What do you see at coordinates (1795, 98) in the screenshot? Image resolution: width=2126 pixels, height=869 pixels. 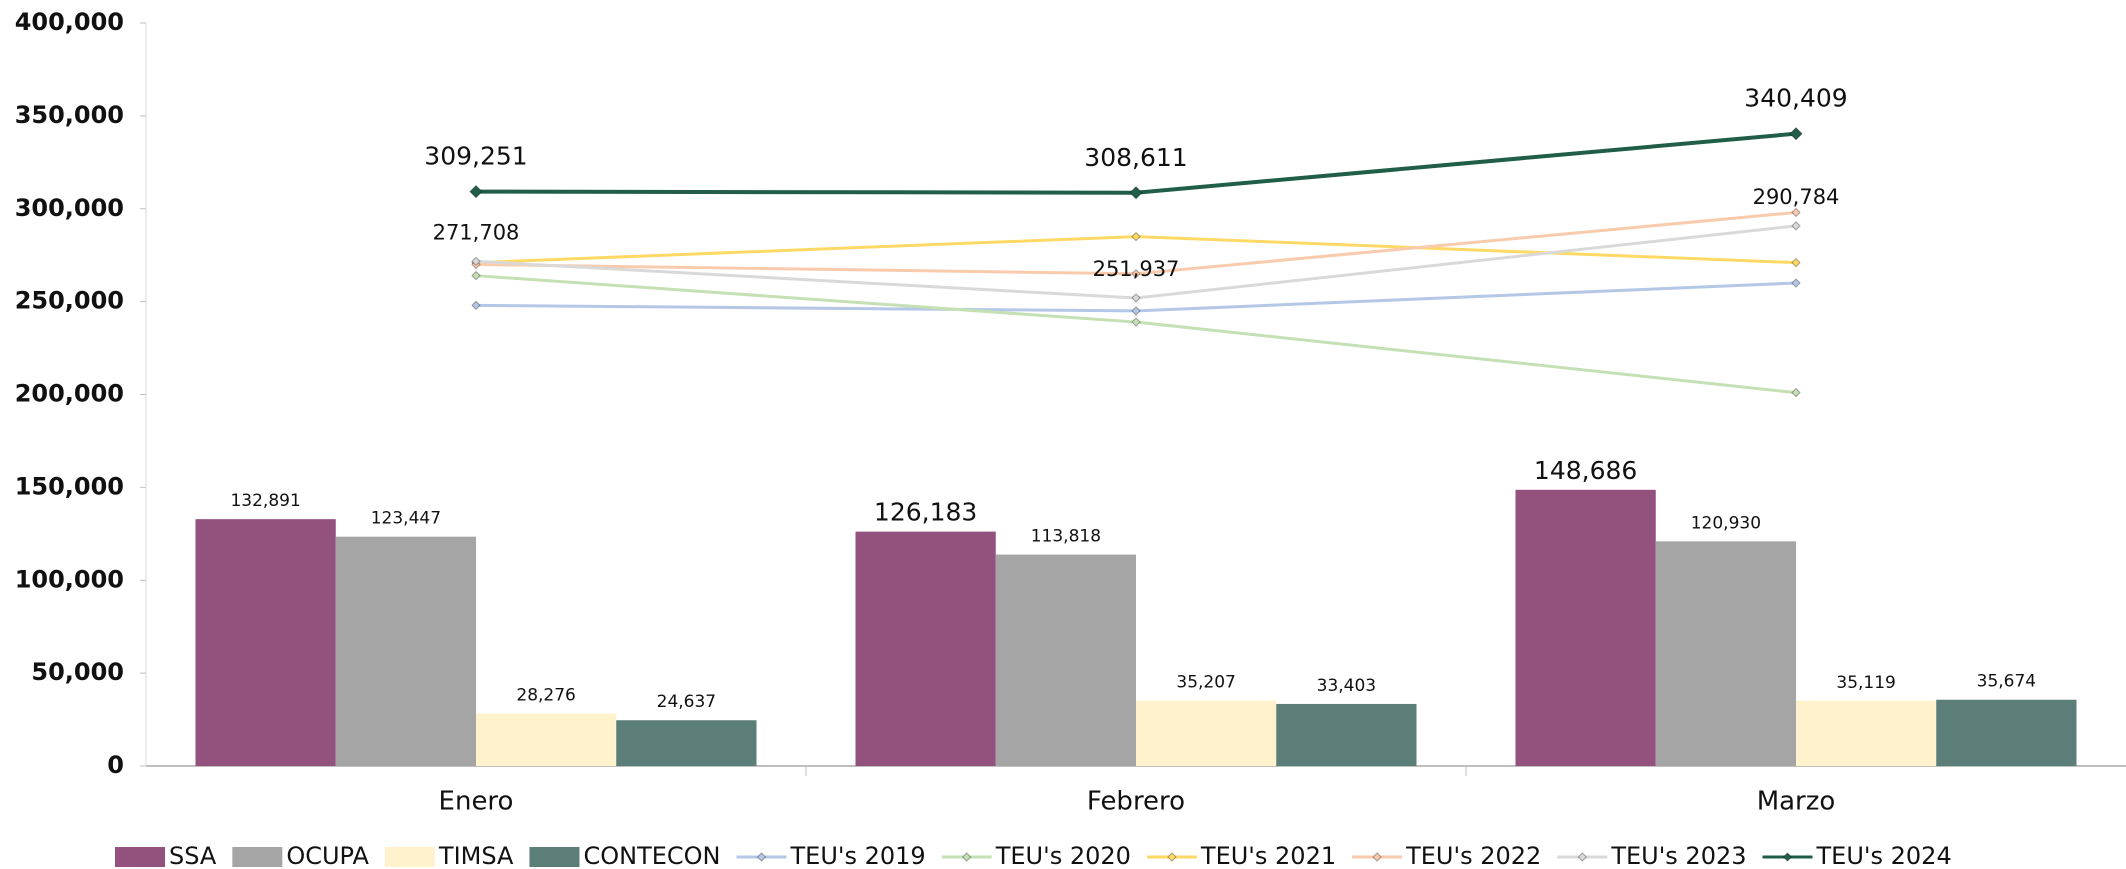 I see `data-label: 340,409` at bounding box center [1795, 98].